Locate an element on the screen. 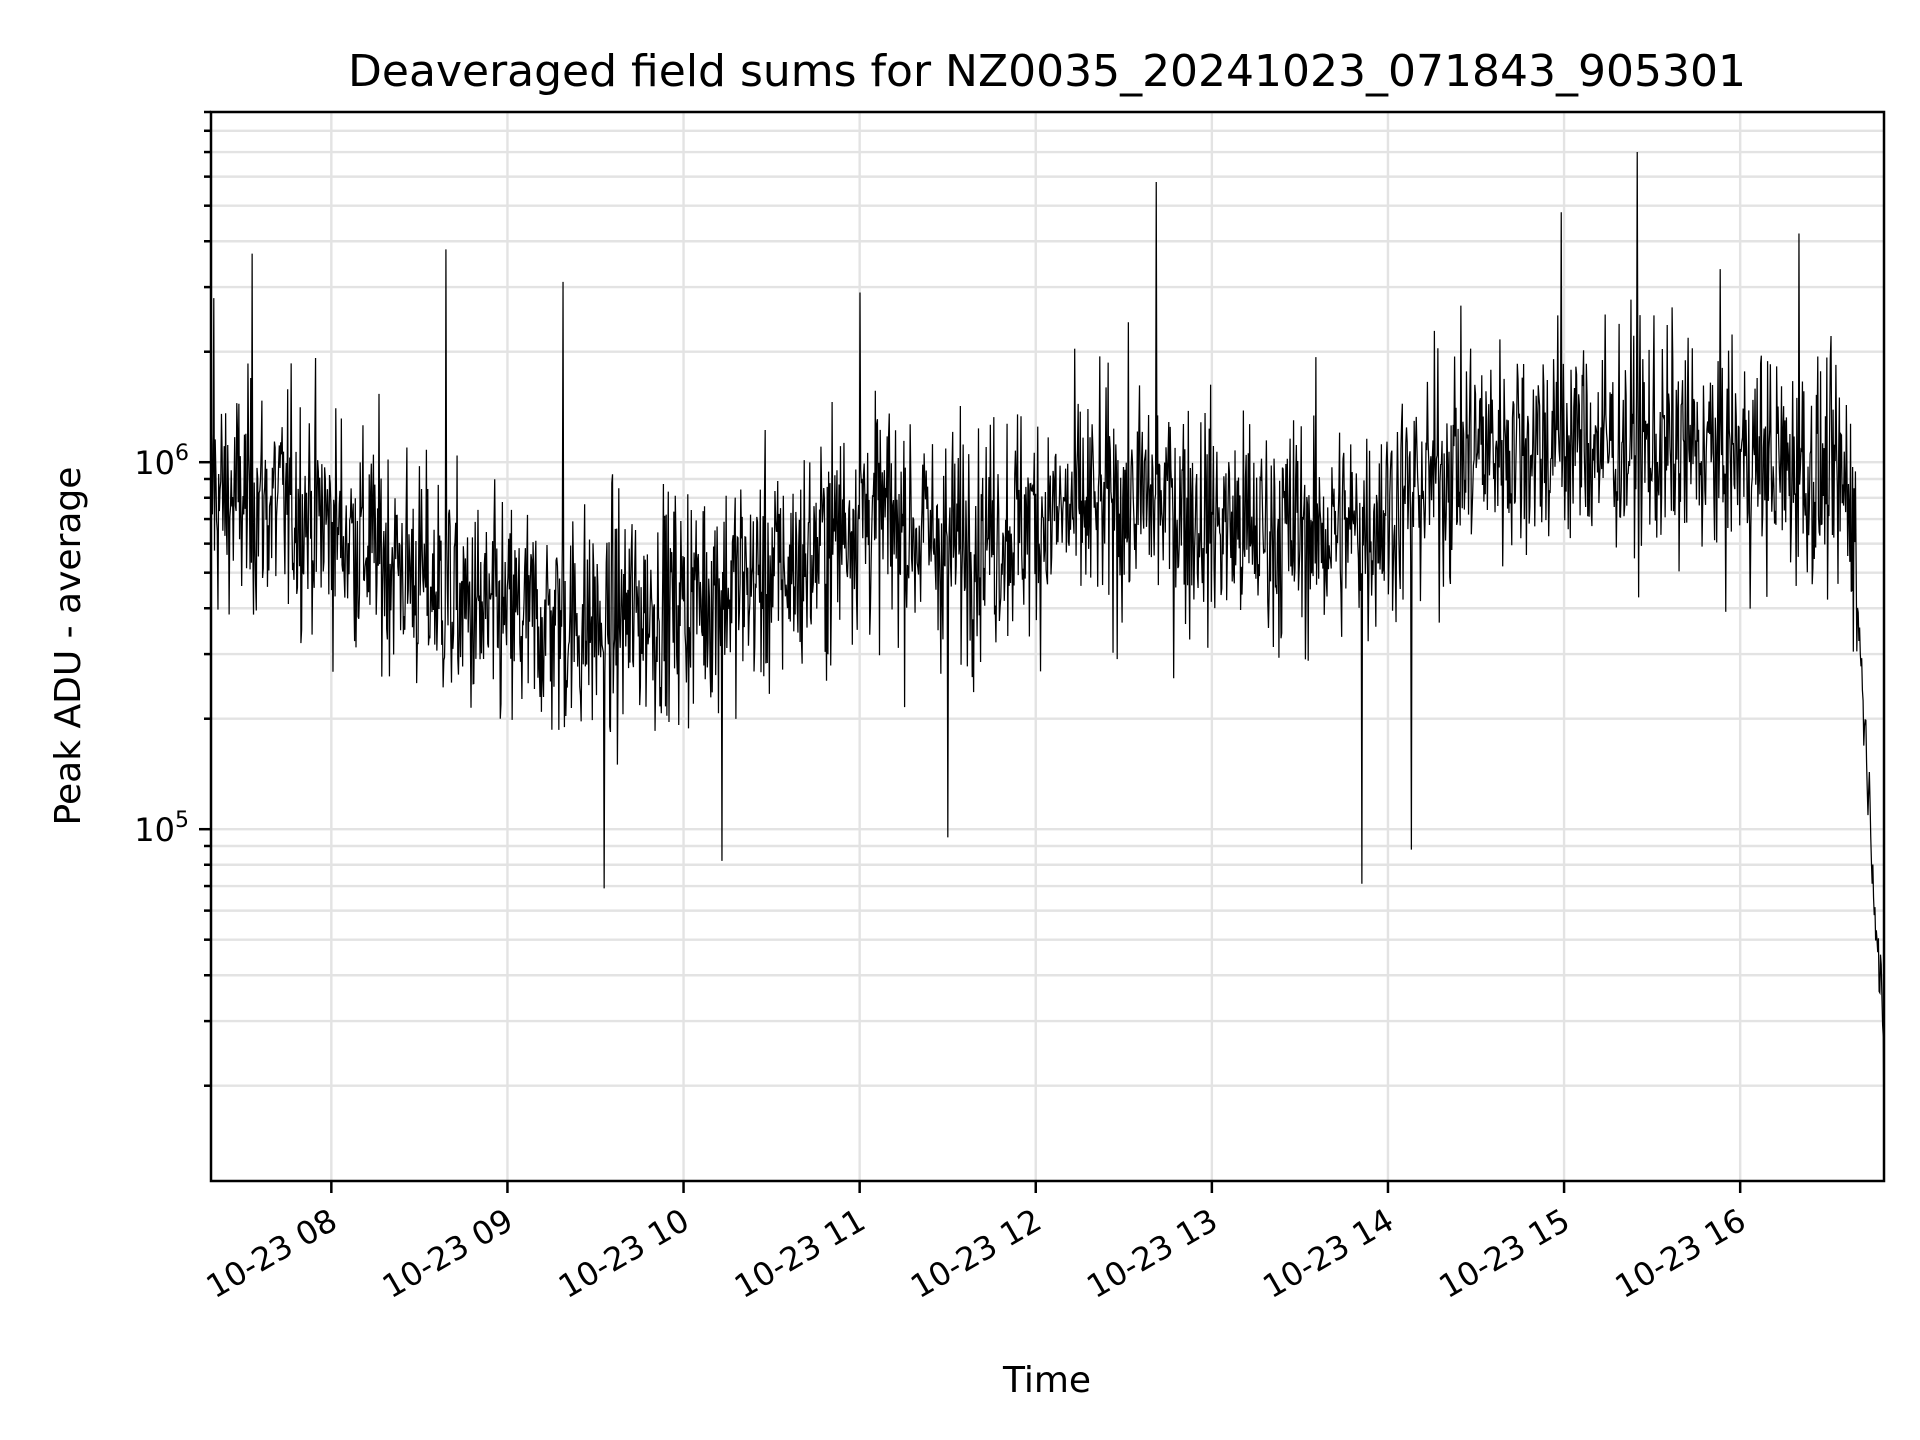  x-tick-label: 10-23 14 is located at coordinates (1328, 1253).